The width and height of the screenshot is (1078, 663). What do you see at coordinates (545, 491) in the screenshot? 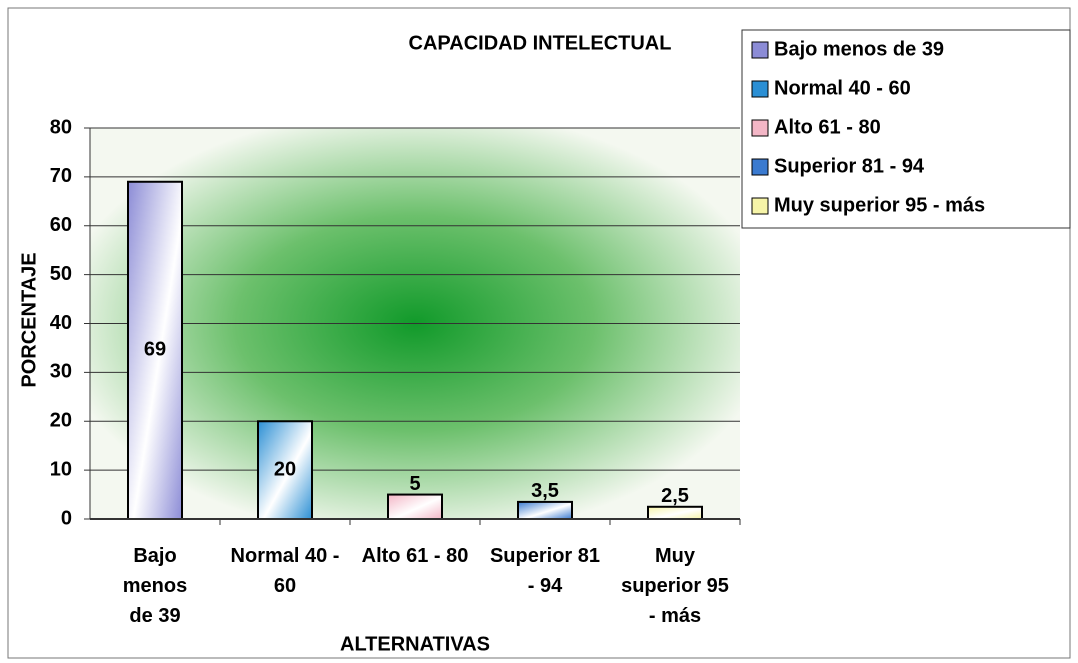
I see `value-label: 3,5` at bounding box center [545, 491].